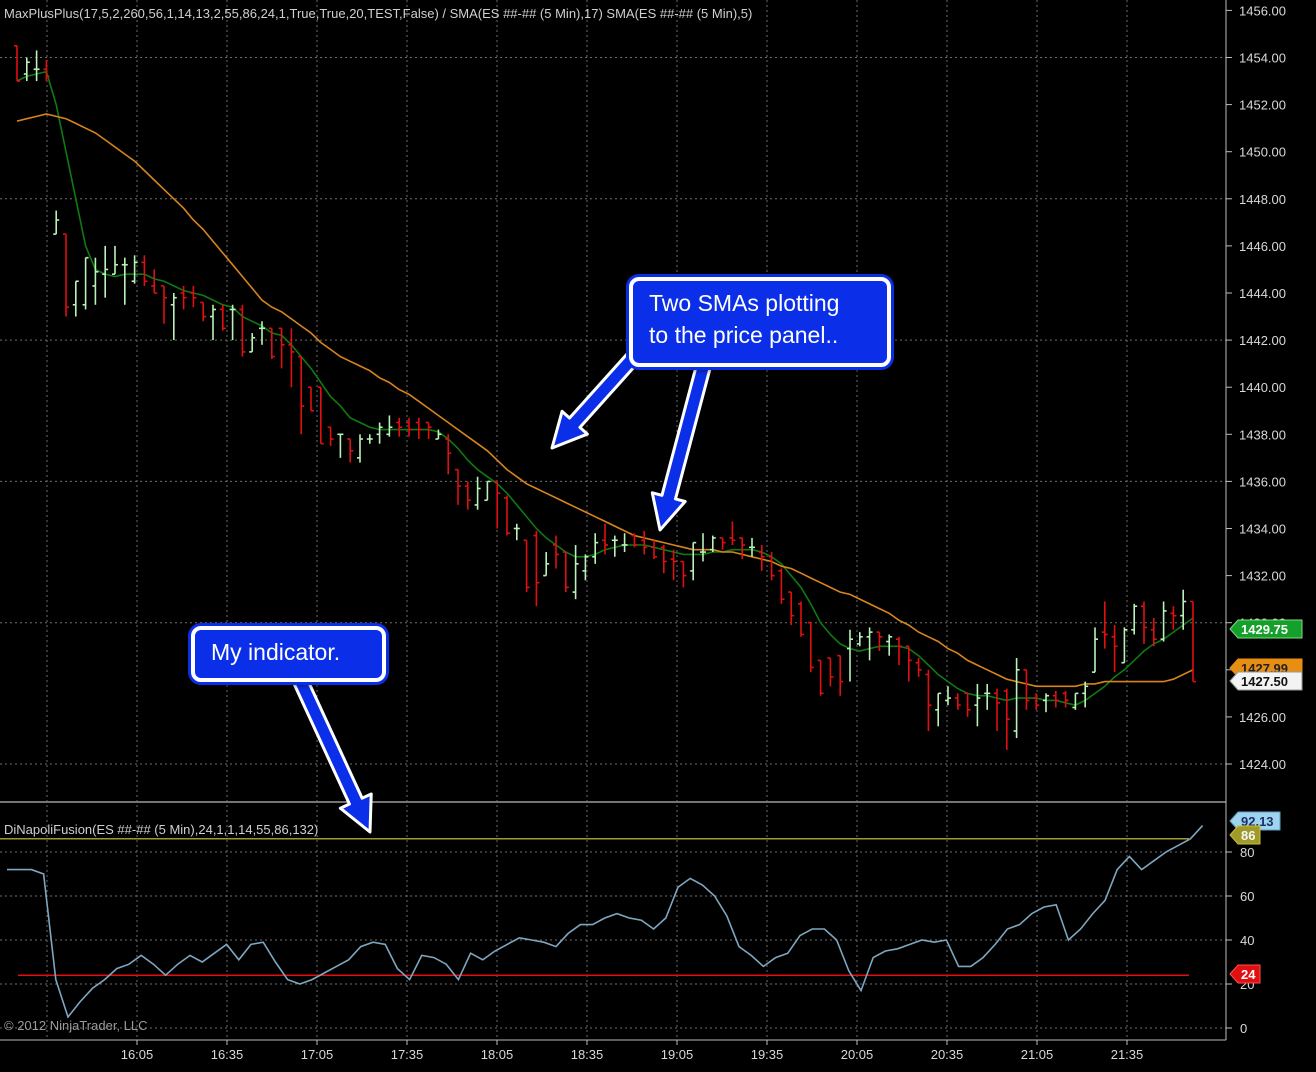  I want to click on price-tick-label: 1432.00, so click(1262, 576).